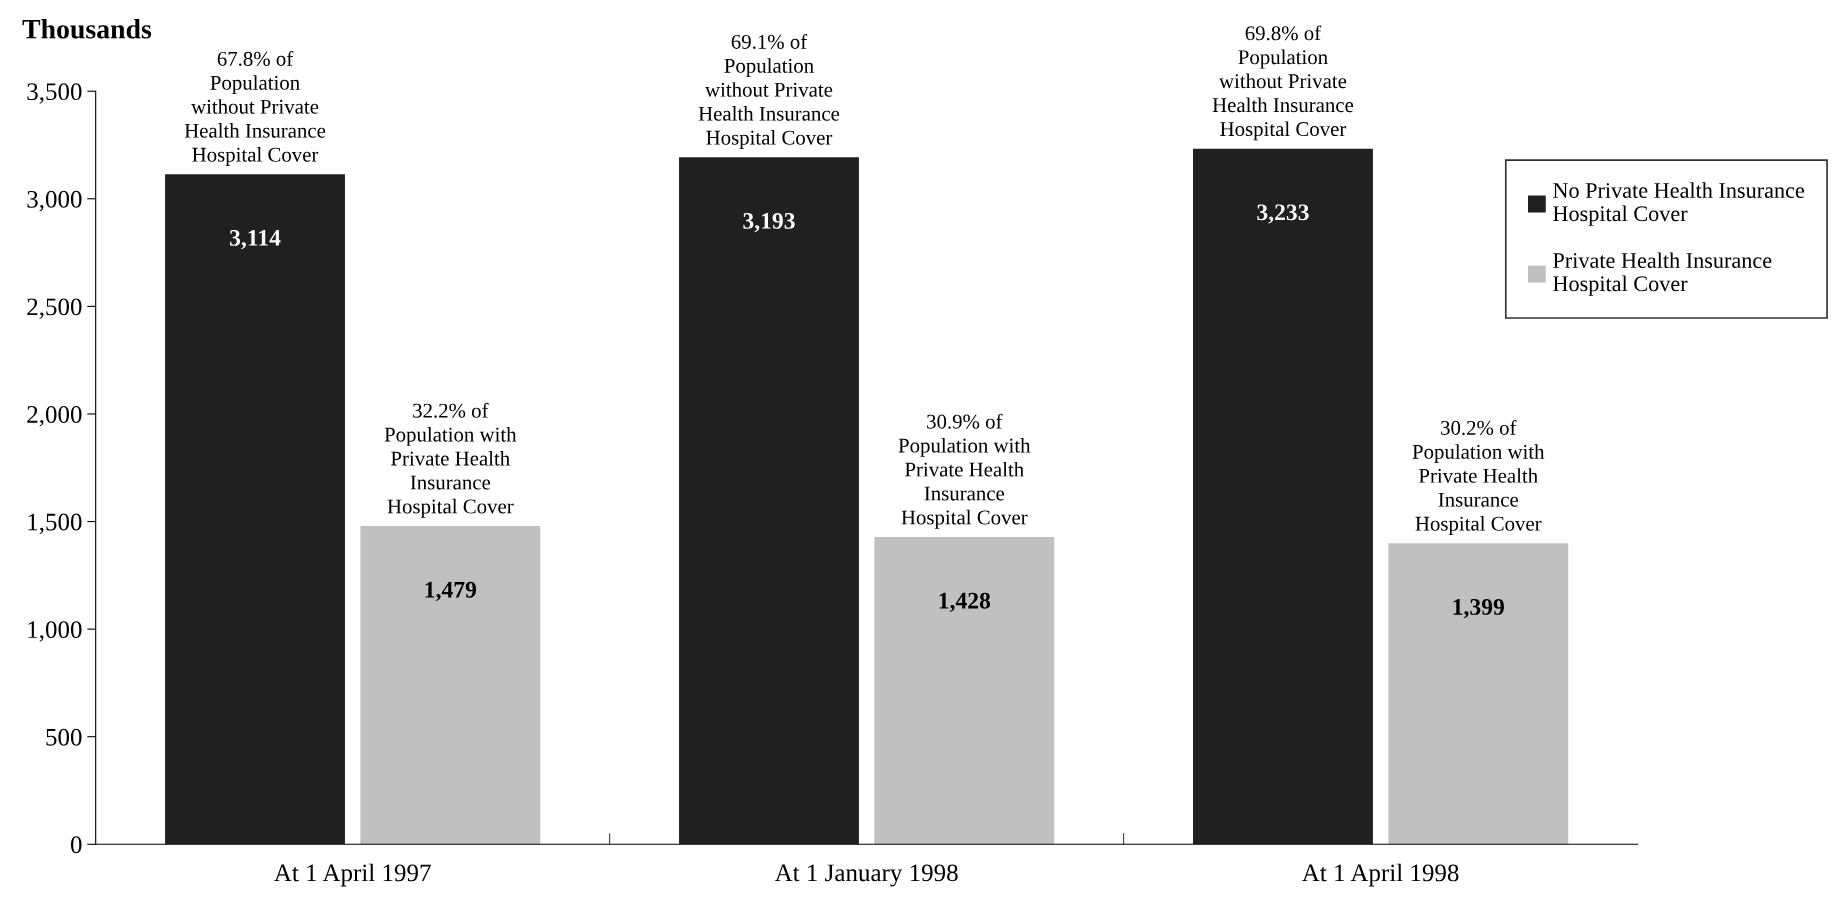 This screenshot has width=1840, height=903. What do you see at coordinates (1283, 83) in the screenshot?
I see `annotation: 69.8% of Population without Private Health Insurance Hospital Cover` at bounding box center [1283, 83].